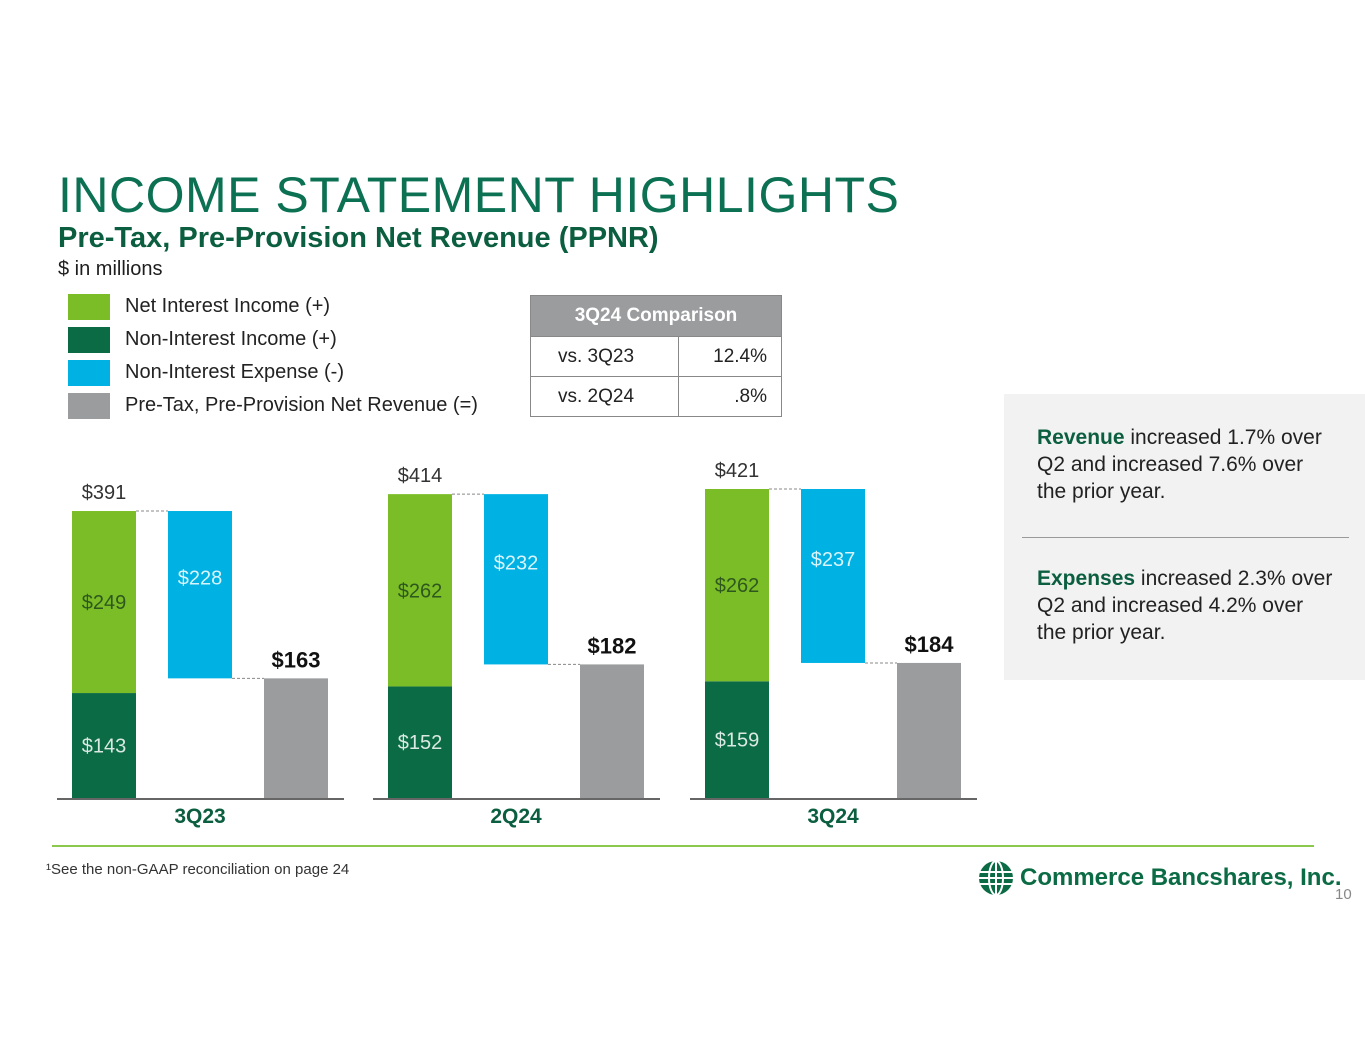  I want to click on legend-label: Non-Interest Expense (-), so click(234, 372).